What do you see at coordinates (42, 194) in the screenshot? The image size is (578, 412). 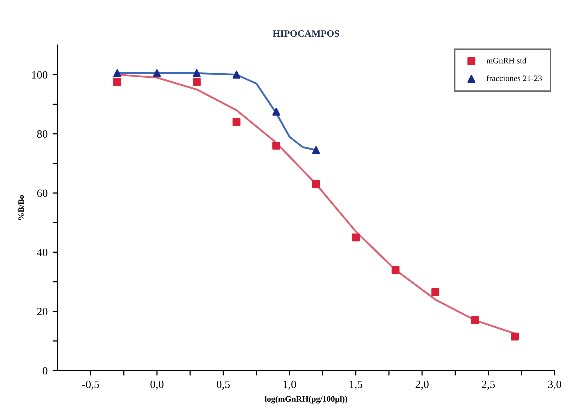 I see `y-tick-label: 60` at bounding box center [42, 194].